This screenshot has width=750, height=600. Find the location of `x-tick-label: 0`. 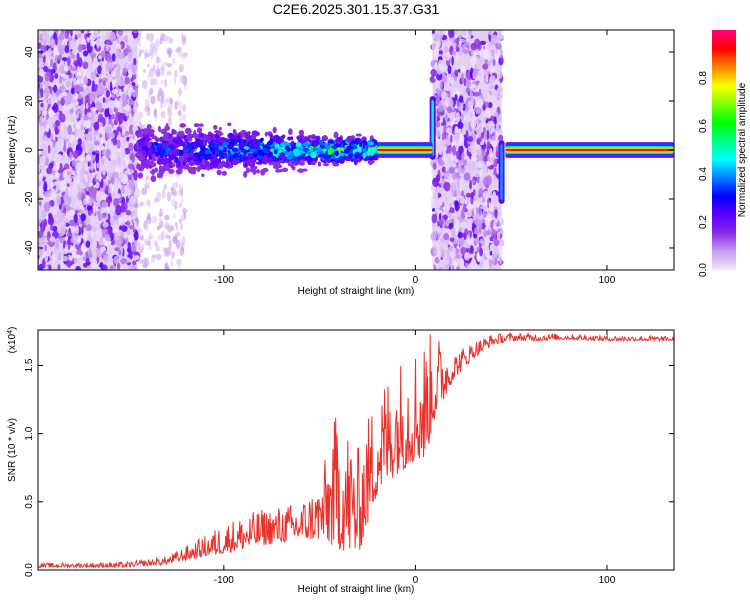

x-tick-label: 0 is located at coordinates (416, 580).